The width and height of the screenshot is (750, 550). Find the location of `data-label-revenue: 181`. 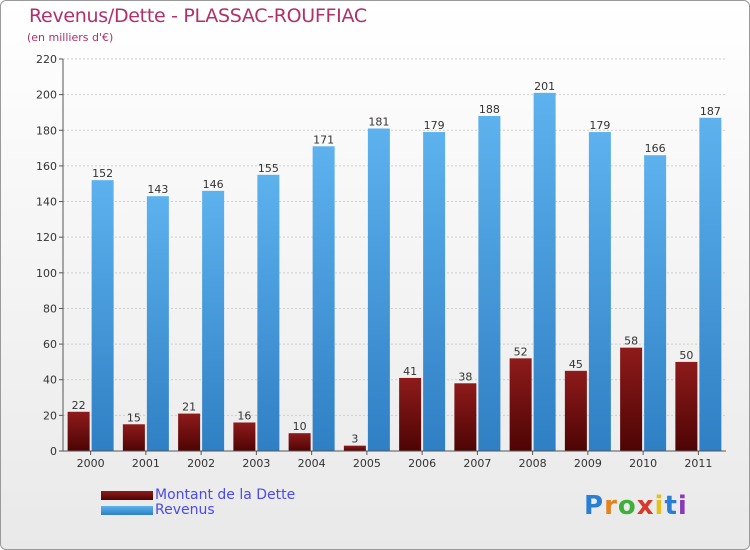

data-label-revenue: 181 is located at coordinates (378, 121).